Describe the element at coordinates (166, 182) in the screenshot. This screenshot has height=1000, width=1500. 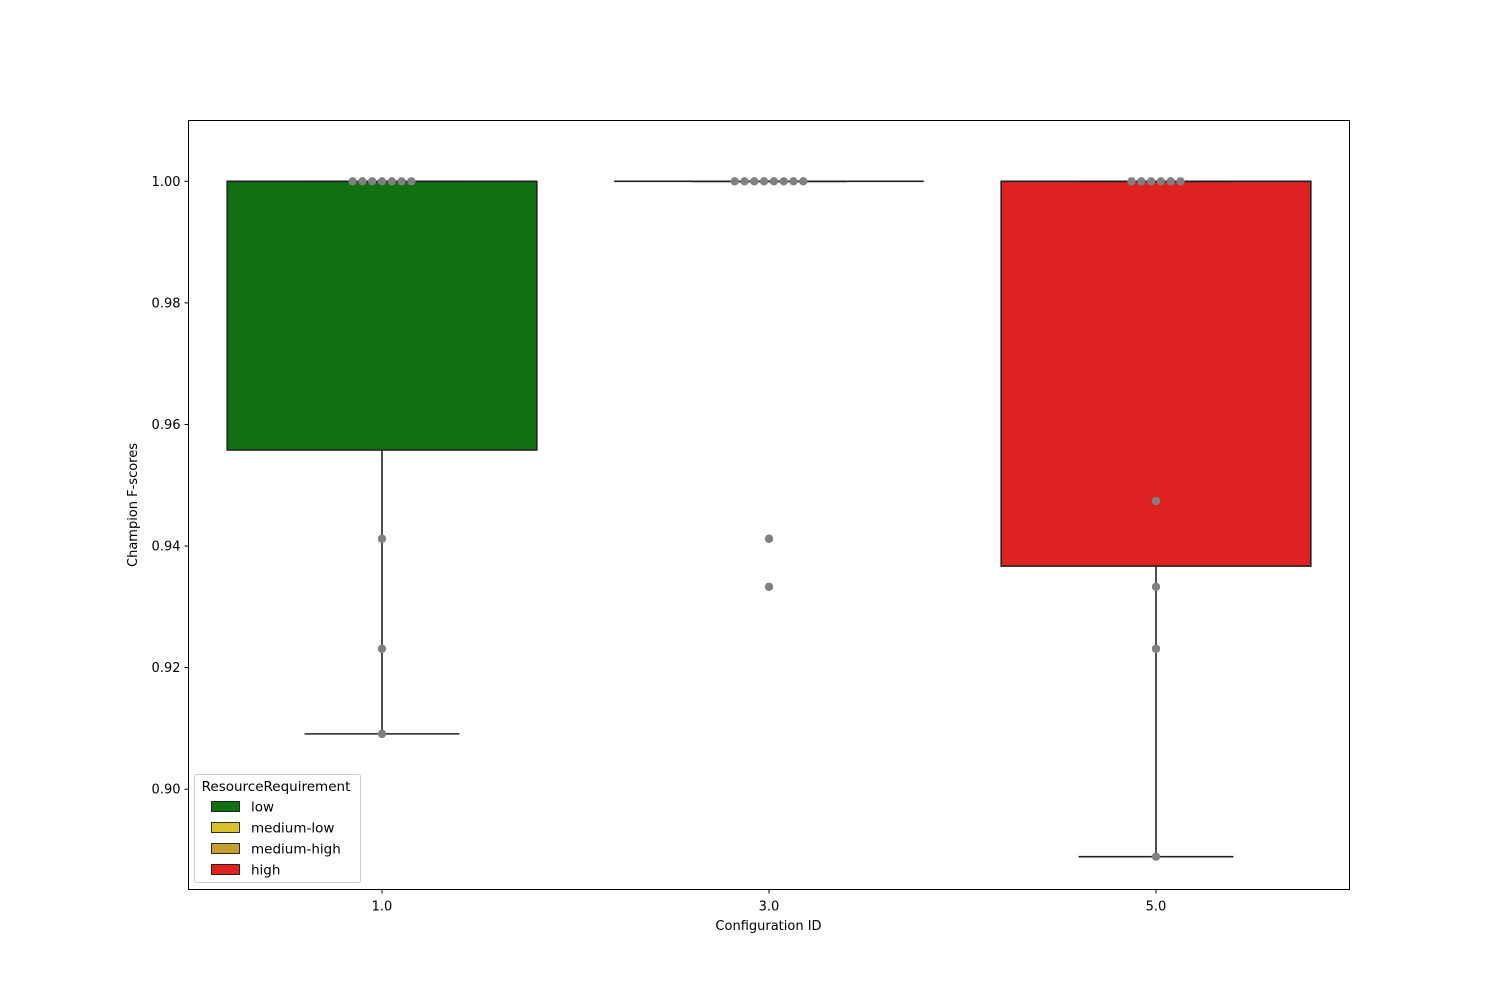
I see `y-tick-label: 1.00` at that location.